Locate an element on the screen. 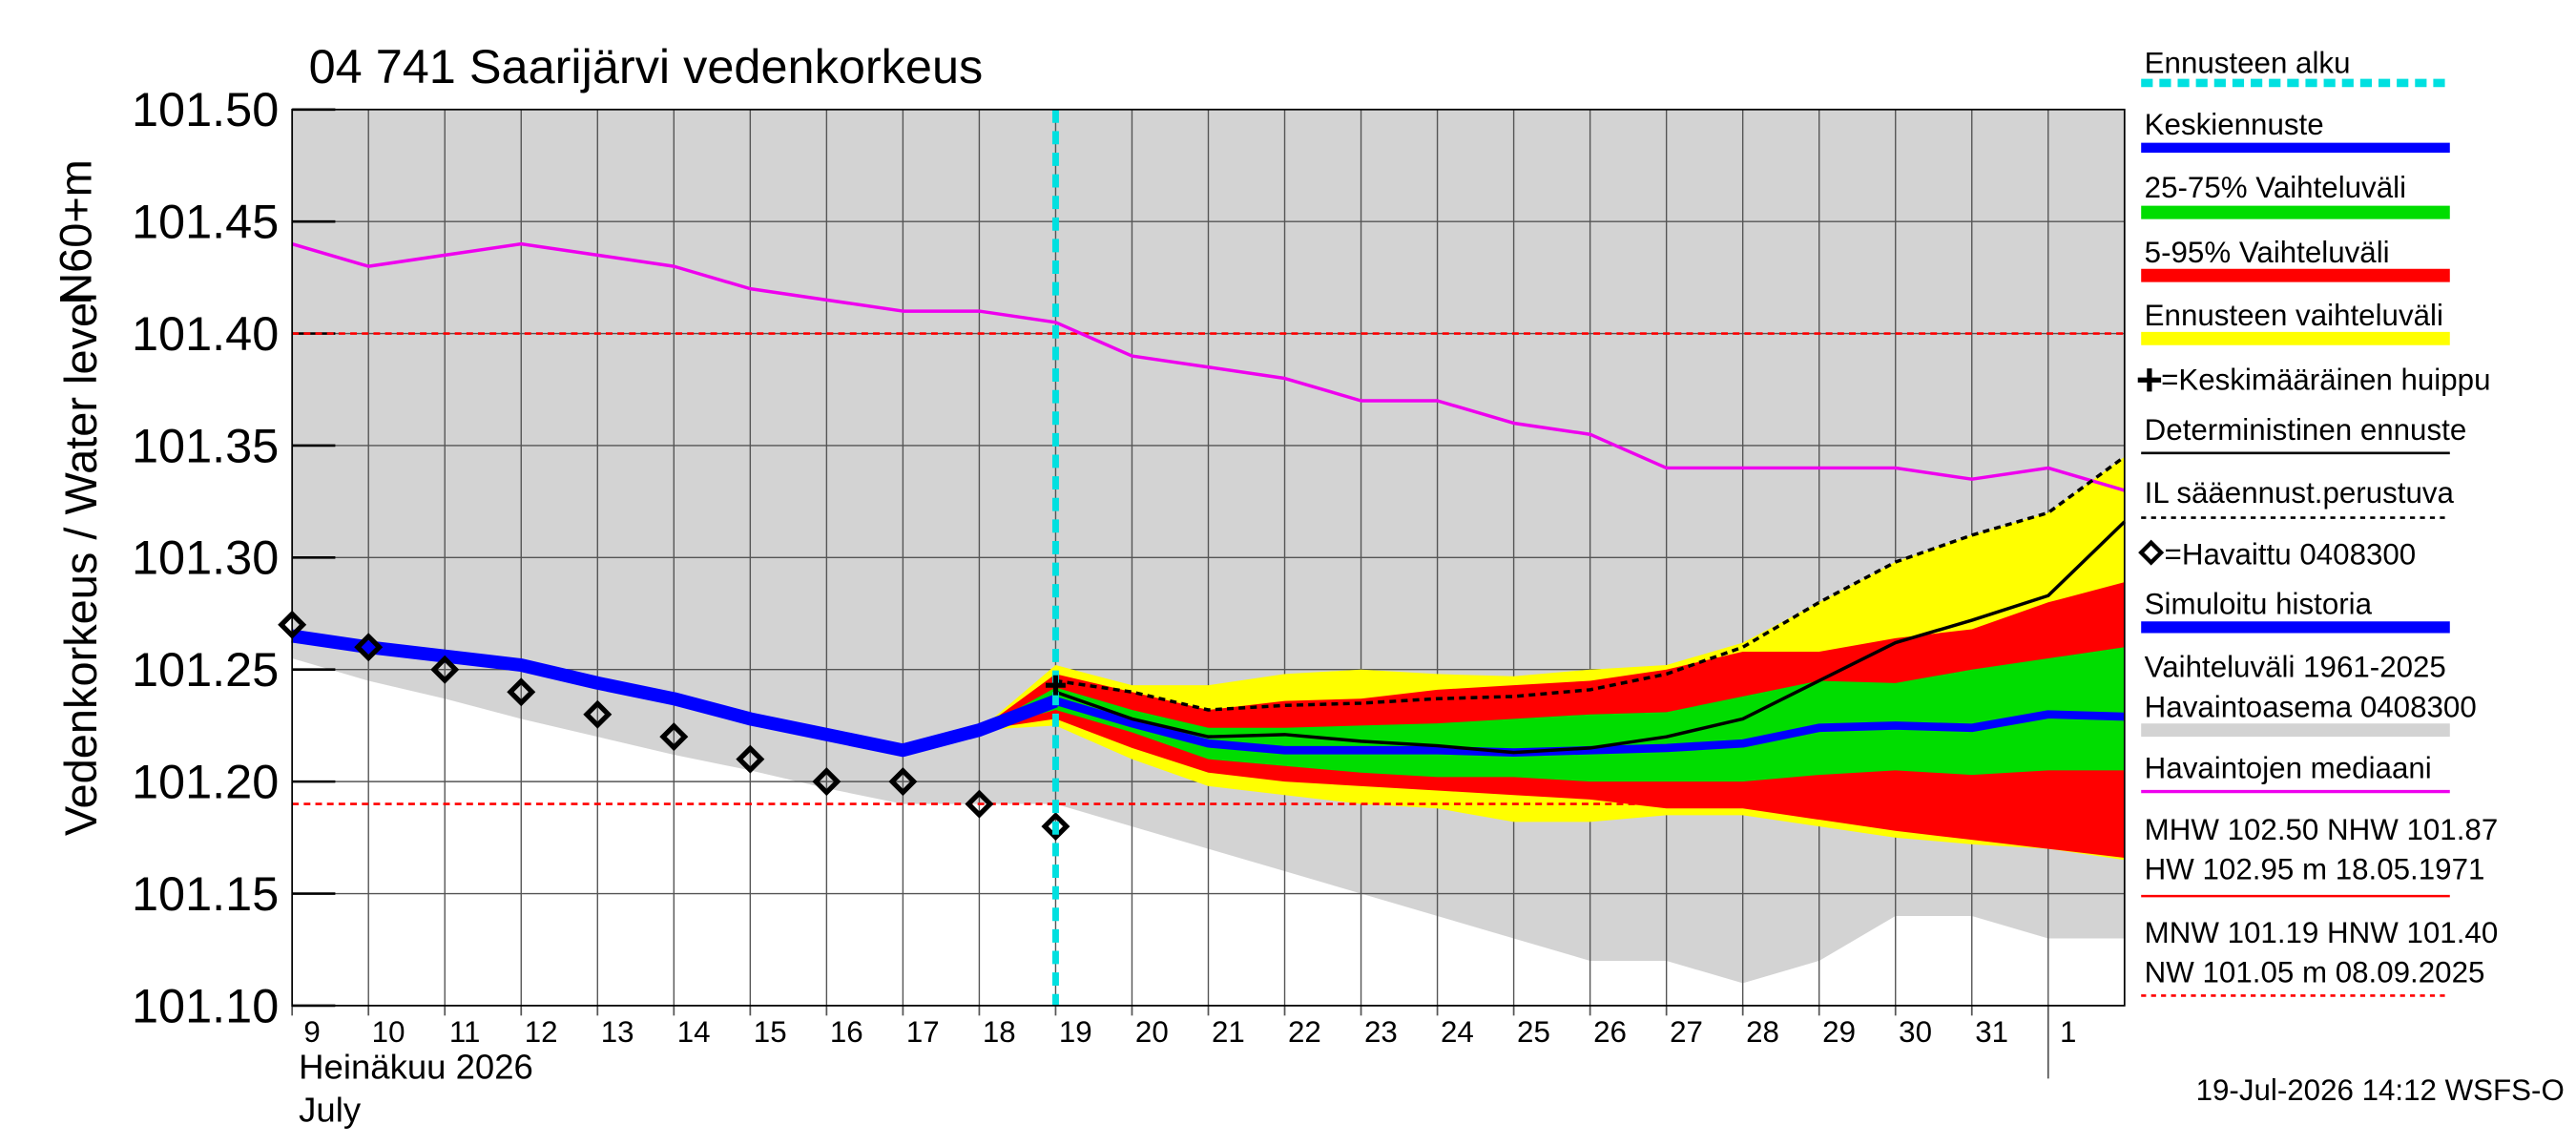 The width and height of the screenshot is (2576, 1145). y-tick-label: 101.20 is located at coordinates (205, 782).